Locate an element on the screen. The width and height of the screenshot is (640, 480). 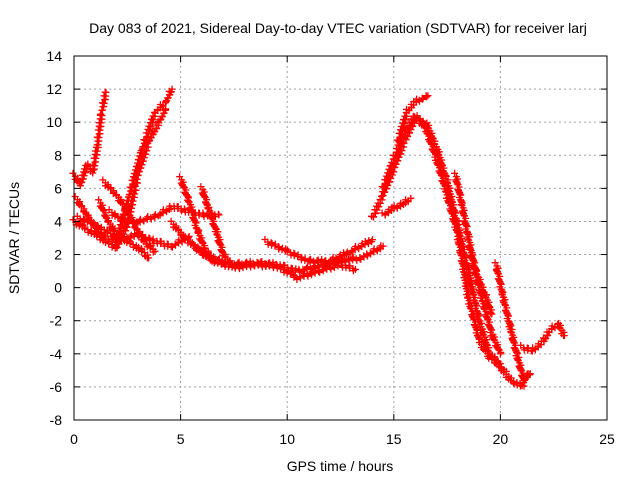
y-tick-label: -2 is located at coordinates (56, 321).